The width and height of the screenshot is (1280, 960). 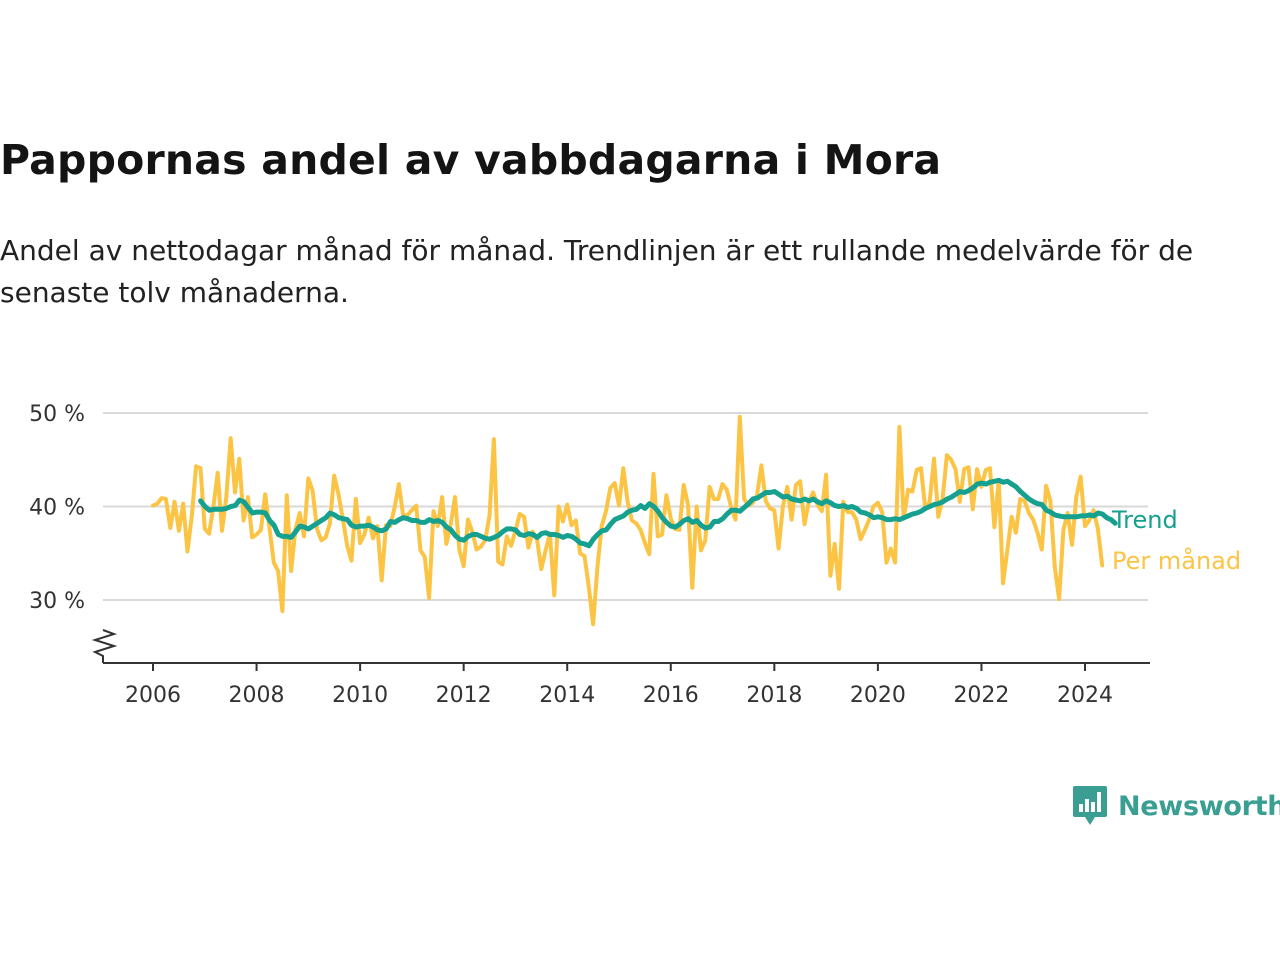 What do you see at coordinates (153, 695) in the screenshot?
I see `x-tick-label: 2006` at bounding box center [153, 695].